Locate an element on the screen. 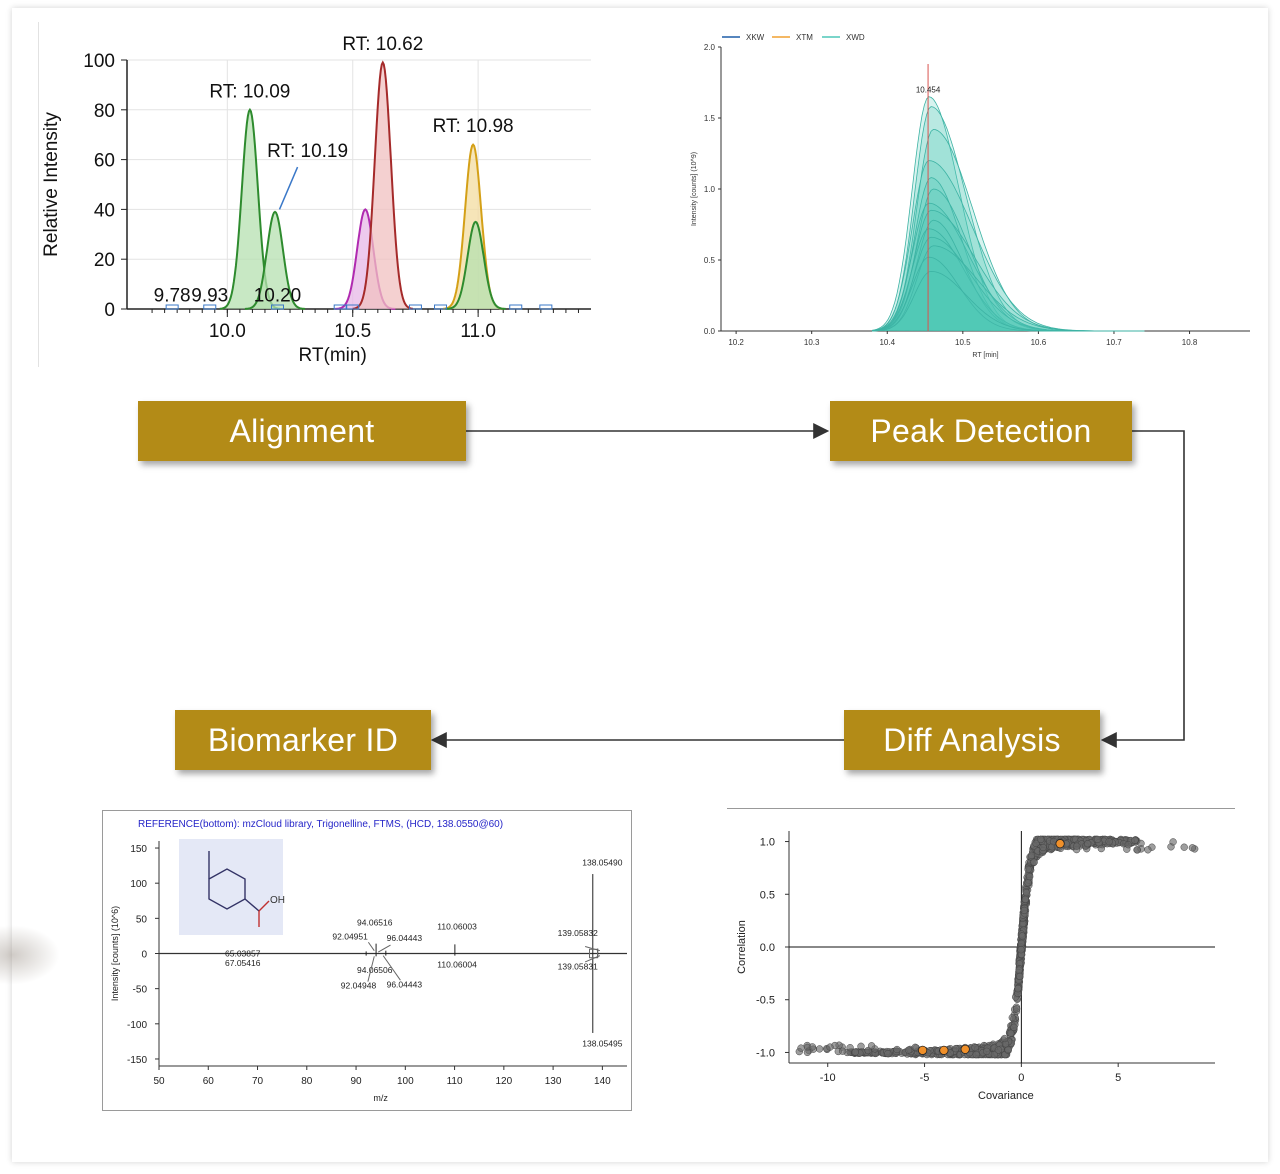 This screenshot has height=1174, width=1280. rt-marker-label: 10.454 is located at coordinates (928, 89).